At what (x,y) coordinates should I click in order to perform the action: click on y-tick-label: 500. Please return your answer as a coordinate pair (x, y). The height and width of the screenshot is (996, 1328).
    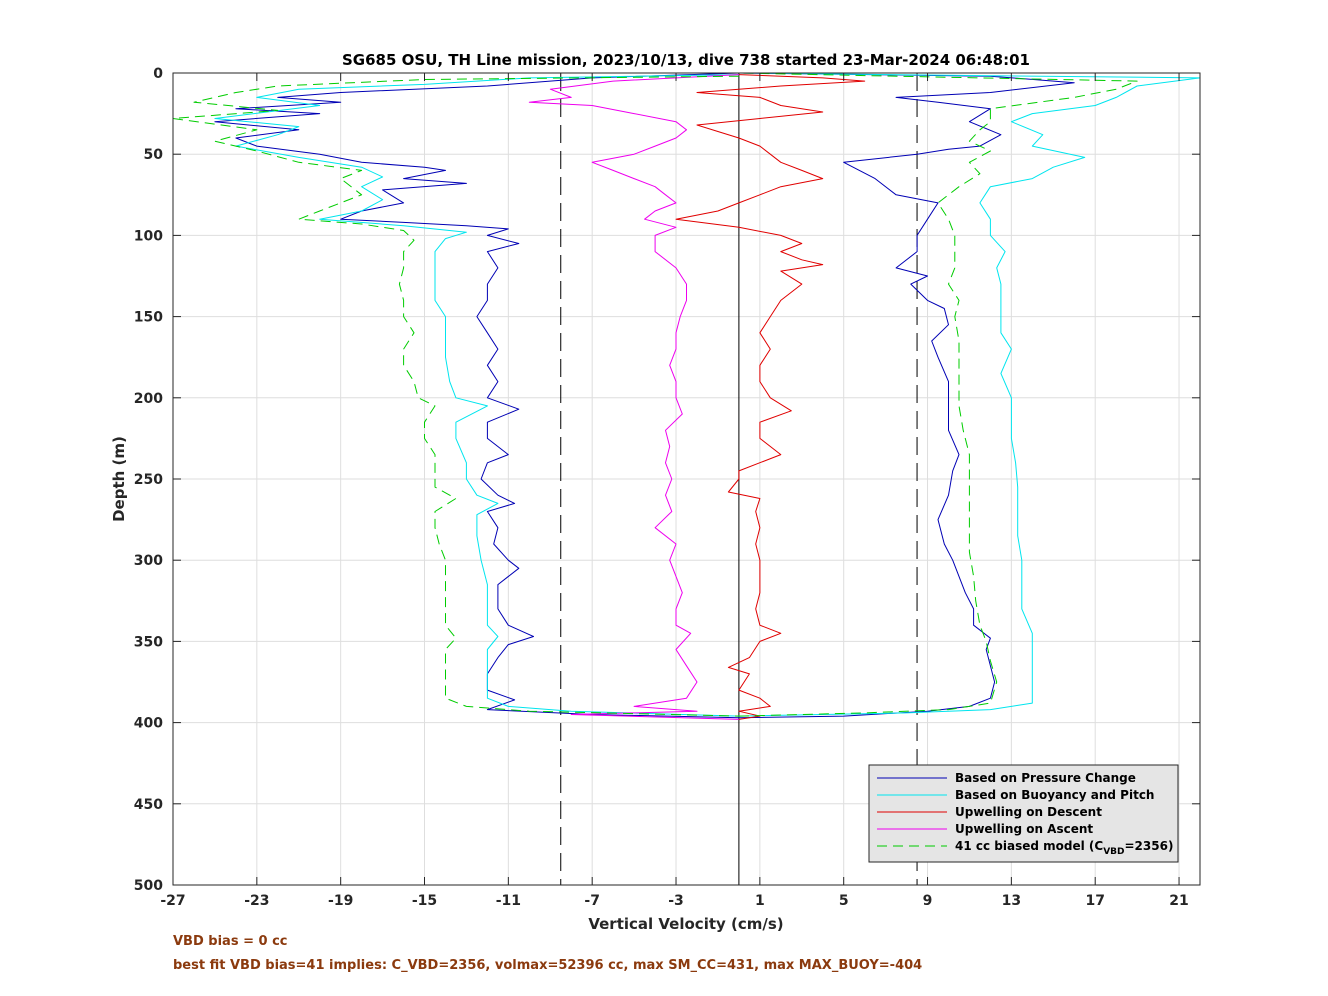
    Looking at the image, I should click on (148, 886).